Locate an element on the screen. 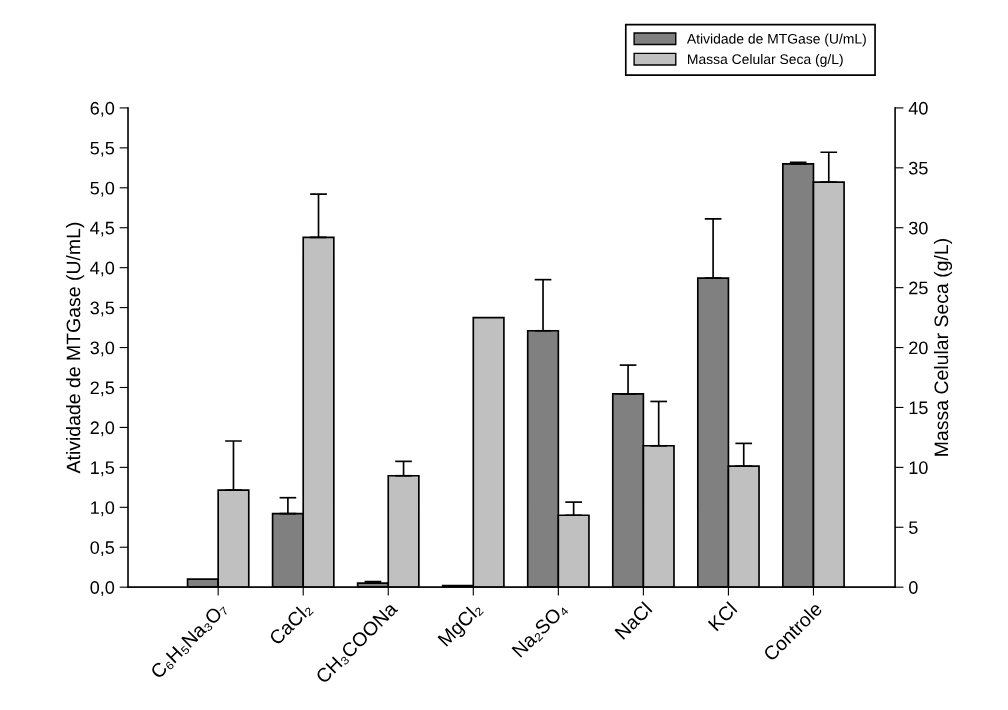  y-tick-label: 1,0 is located at coordinates (103, 509).